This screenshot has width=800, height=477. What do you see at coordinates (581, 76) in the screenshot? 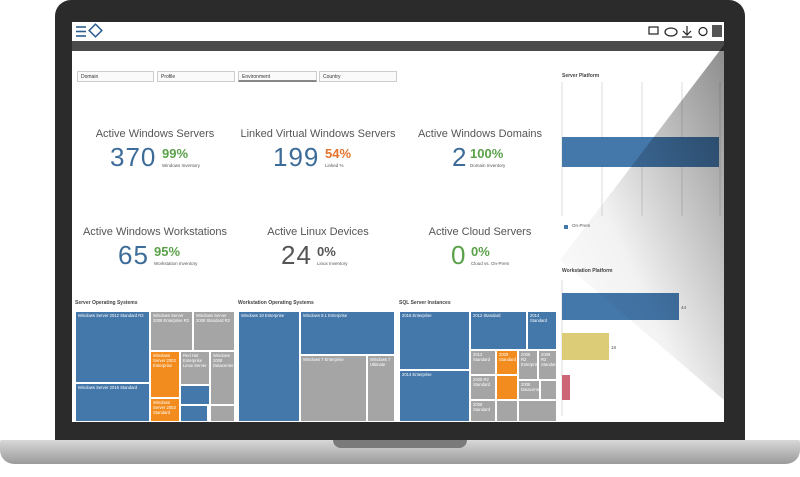
I see `chart-title: Server Platform` at bounding box center [581, 76].